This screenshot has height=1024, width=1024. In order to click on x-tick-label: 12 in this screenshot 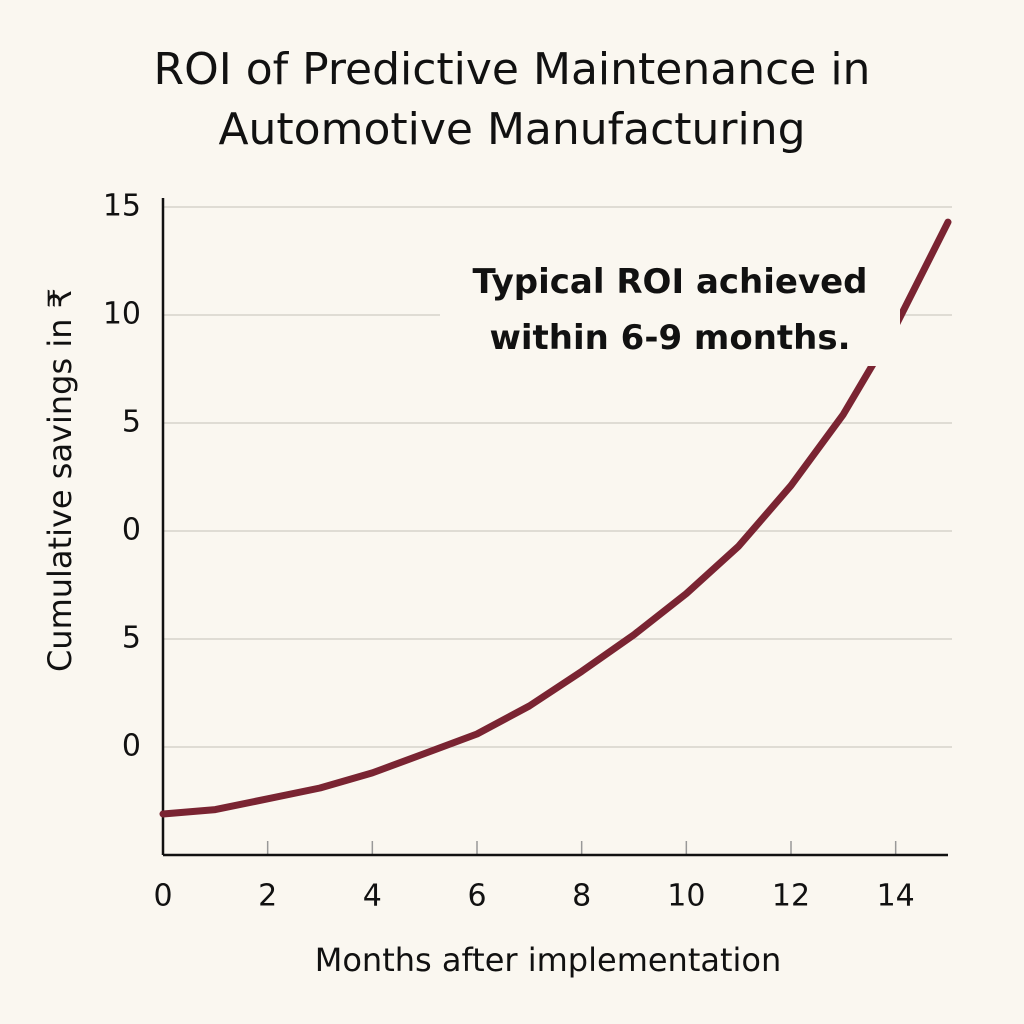, I will do `click(791, 896)`.